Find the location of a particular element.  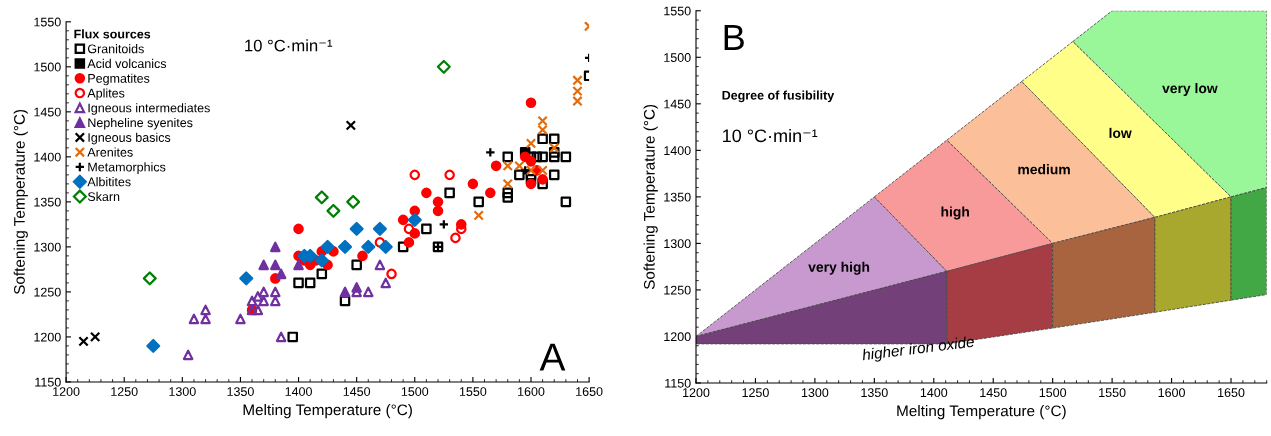

legend-label: Pegmatites is located at coordinates (119, 79).